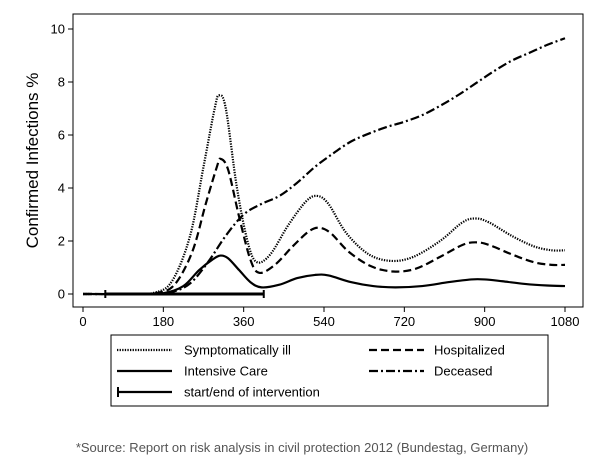  I want to click on y-tick-label: 0, so click(61, 294).